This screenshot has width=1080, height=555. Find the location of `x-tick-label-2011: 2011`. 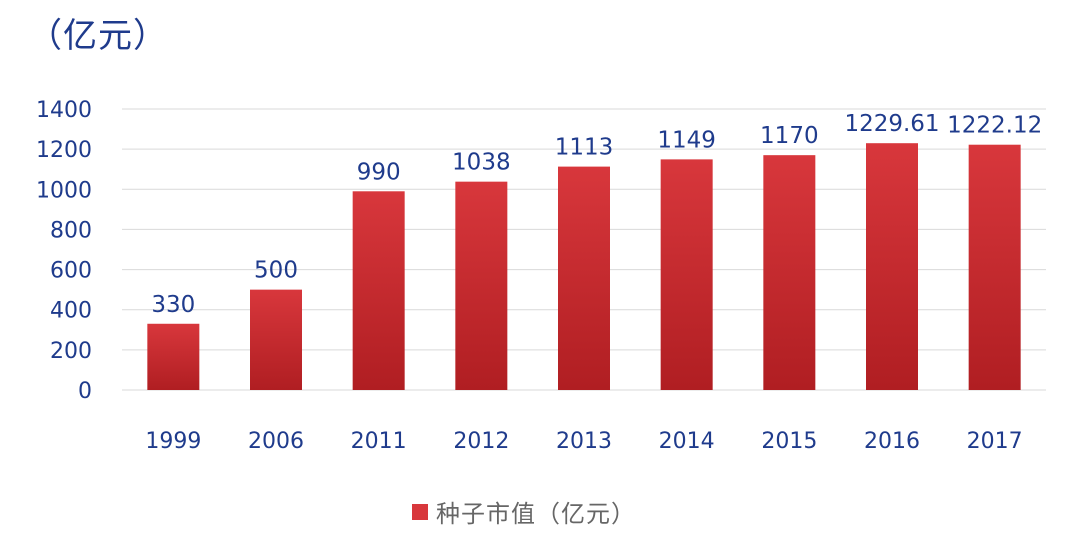

x-tick-label-2011: 2011 is located at coordinates (379, 441).